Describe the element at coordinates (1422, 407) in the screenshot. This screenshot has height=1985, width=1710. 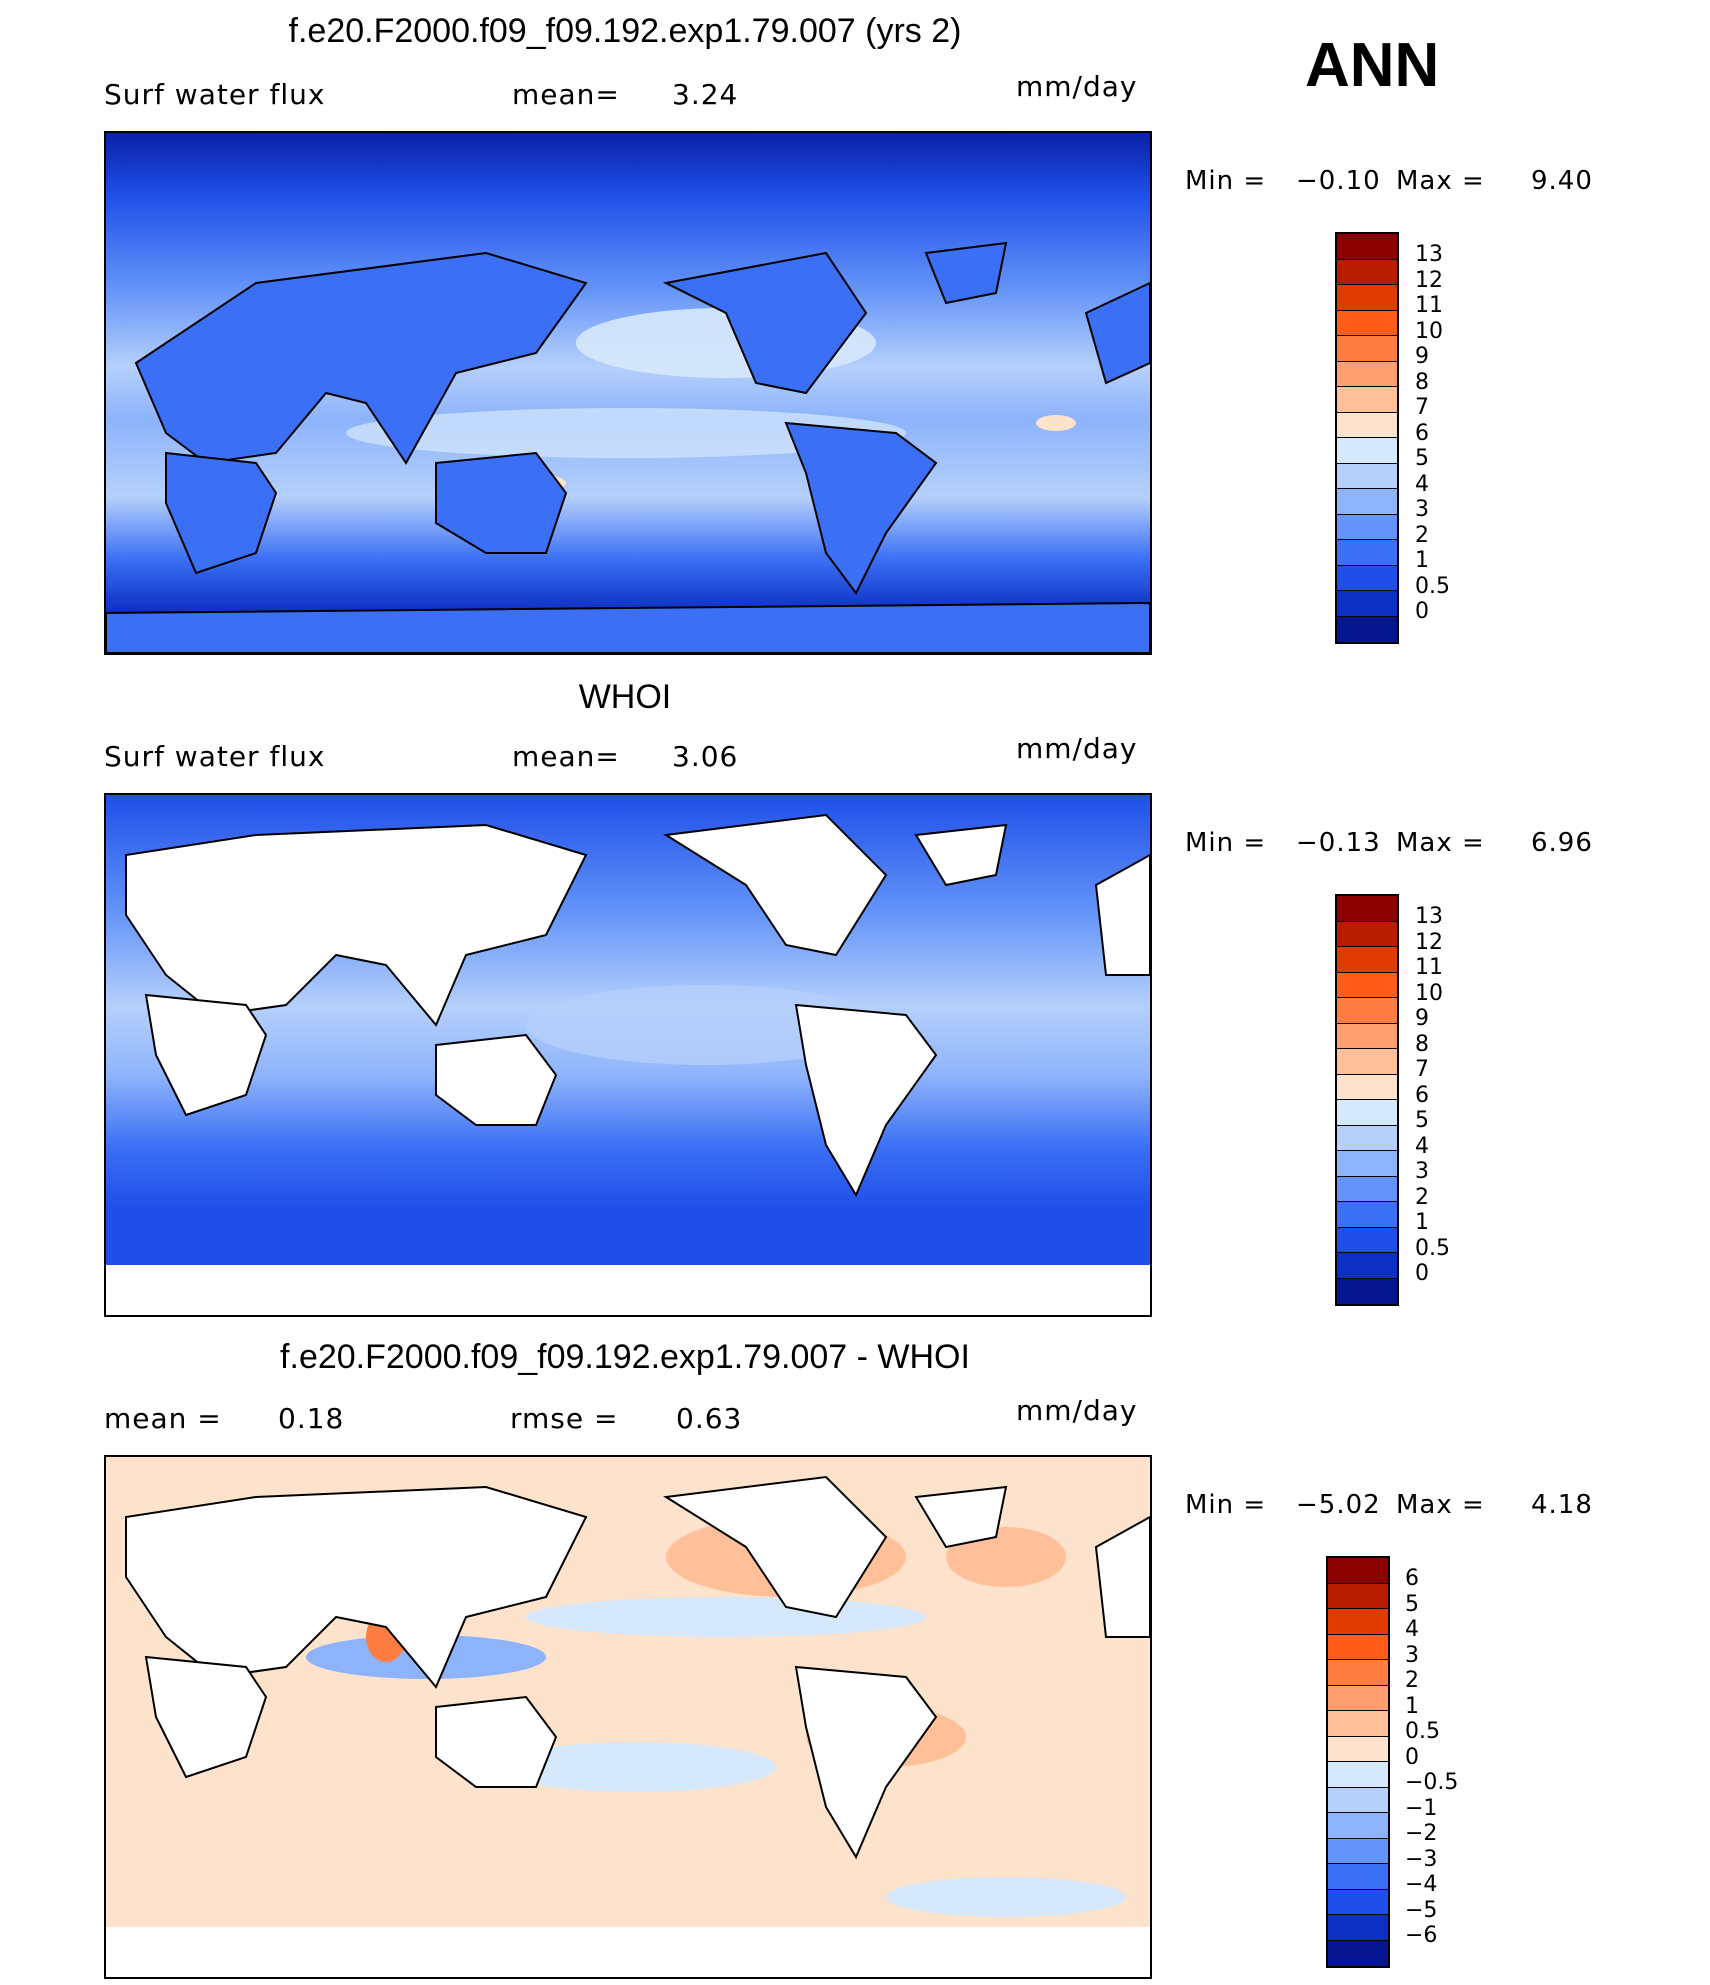
I see `colorbar-tick-label: 7` at that location.